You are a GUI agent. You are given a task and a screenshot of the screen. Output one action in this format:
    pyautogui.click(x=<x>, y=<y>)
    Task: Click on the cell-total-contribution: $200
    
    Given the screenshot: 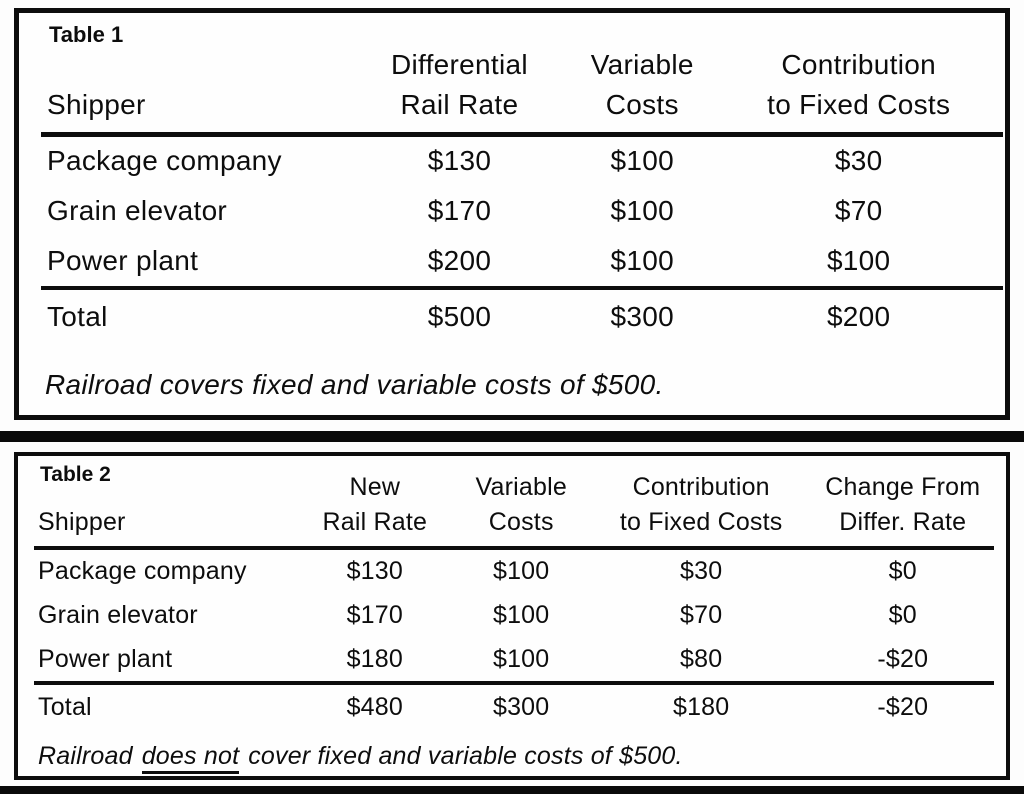 What is the action you would take?
    pyautogui.click(x=858, y=315)
    